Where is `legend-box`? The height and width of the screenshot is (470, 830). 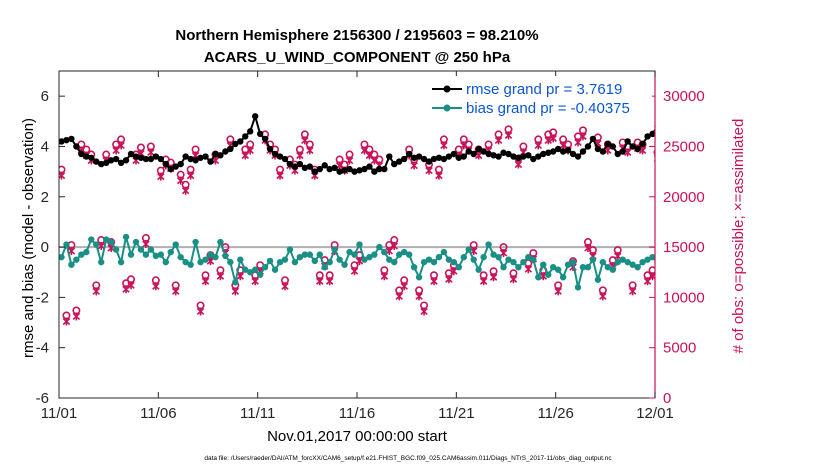 legend-box is located at coordinates (540, 97).